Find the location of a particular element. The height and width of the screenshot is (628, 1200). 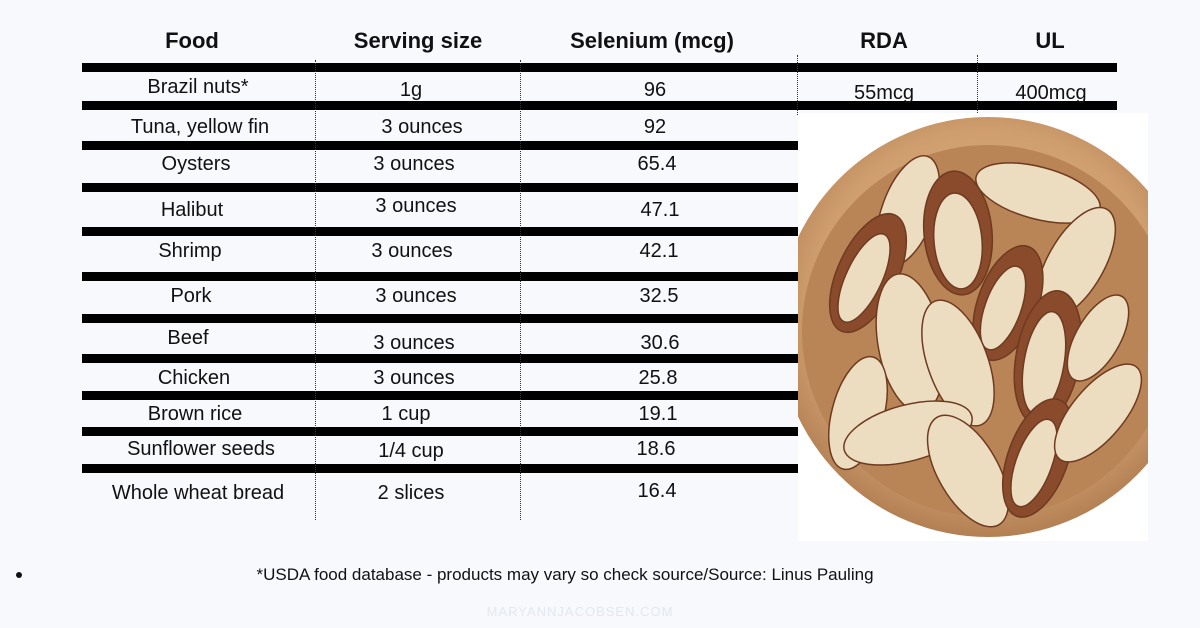

table-cell-selenium: 18.6 is located at coordinates (656, 449).